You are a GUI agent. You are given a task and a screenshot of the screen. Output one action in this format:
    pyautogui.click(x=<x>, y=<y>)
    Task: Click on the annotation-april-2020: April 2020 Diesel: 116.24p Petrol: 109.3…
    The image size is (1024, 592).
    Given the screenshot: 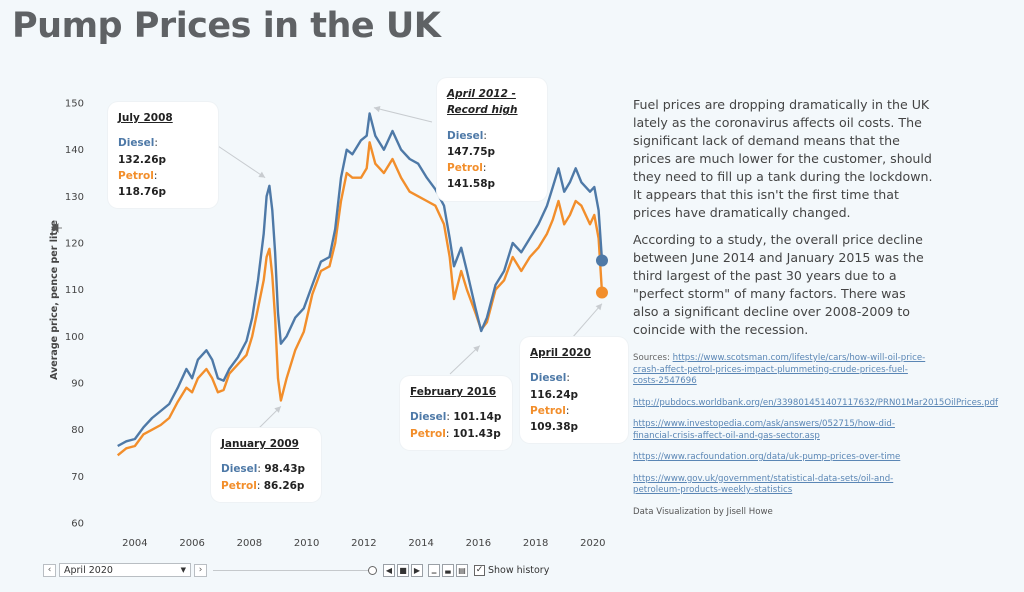 What is the action you would take?
    pyautogui.click(x=574, y=390)
    